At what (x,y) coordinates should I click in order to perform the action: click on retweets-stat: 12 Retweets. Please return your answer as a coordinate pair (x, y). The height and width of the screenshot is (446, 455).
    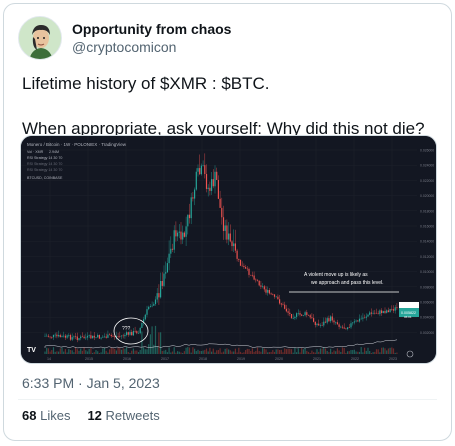
    Looking at the image, I should click on (123, 415).